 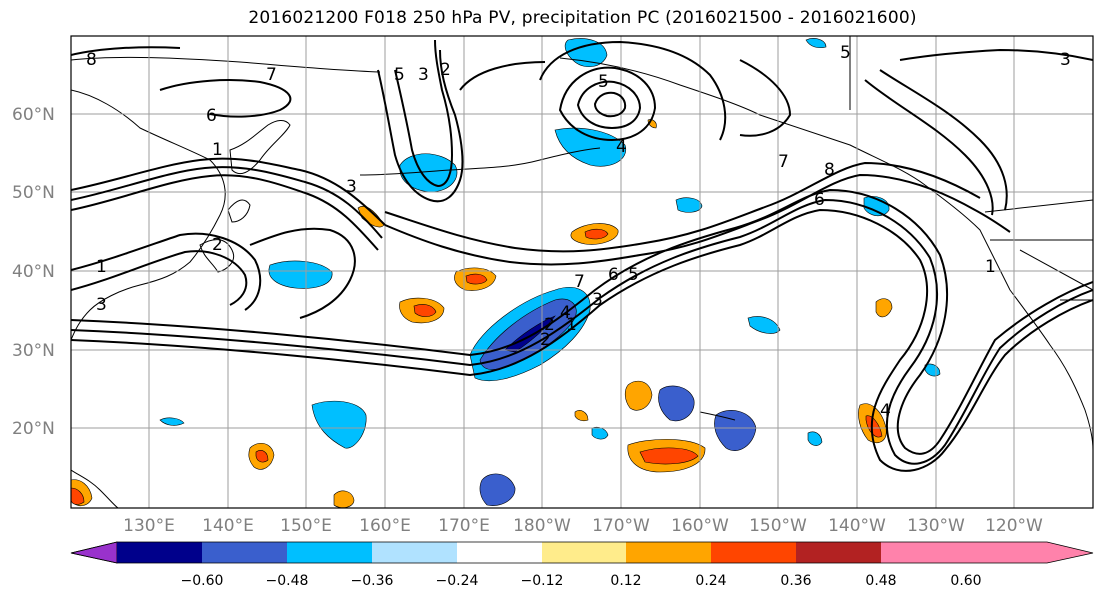 What do you see at coordinates (857, 526) in the screenshot?
I see `lon-label: 140°W` at bounding box center [857, 526].